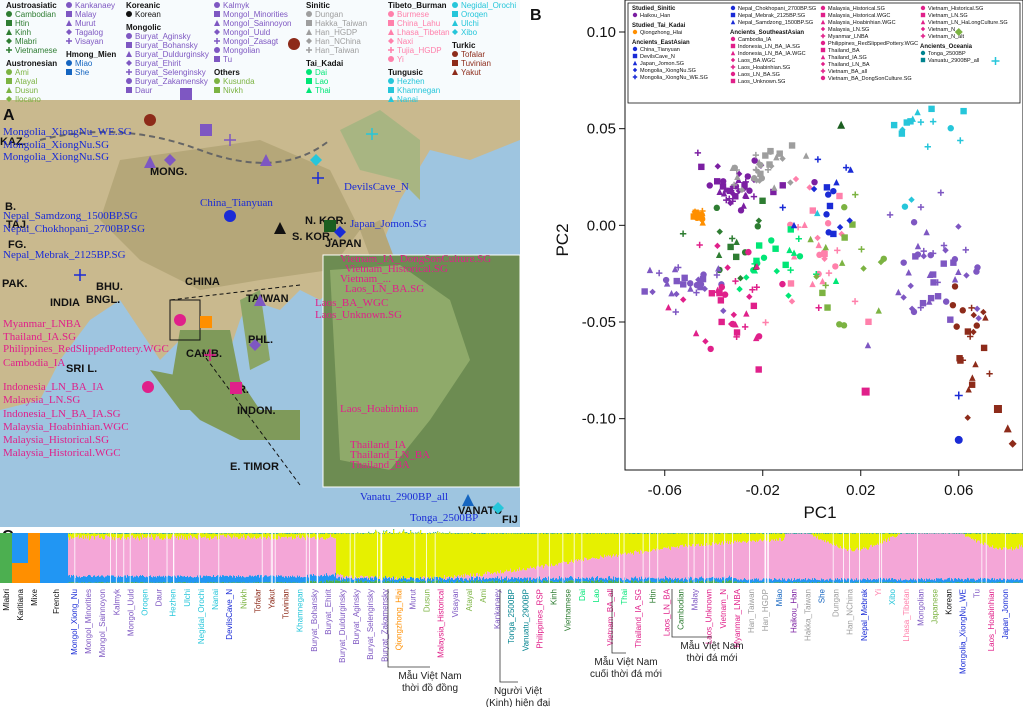 This screenshot has height=707, width=1023. I want to click on pca-legend-item: Vietnam_Historical.SG, so click(955, 9).